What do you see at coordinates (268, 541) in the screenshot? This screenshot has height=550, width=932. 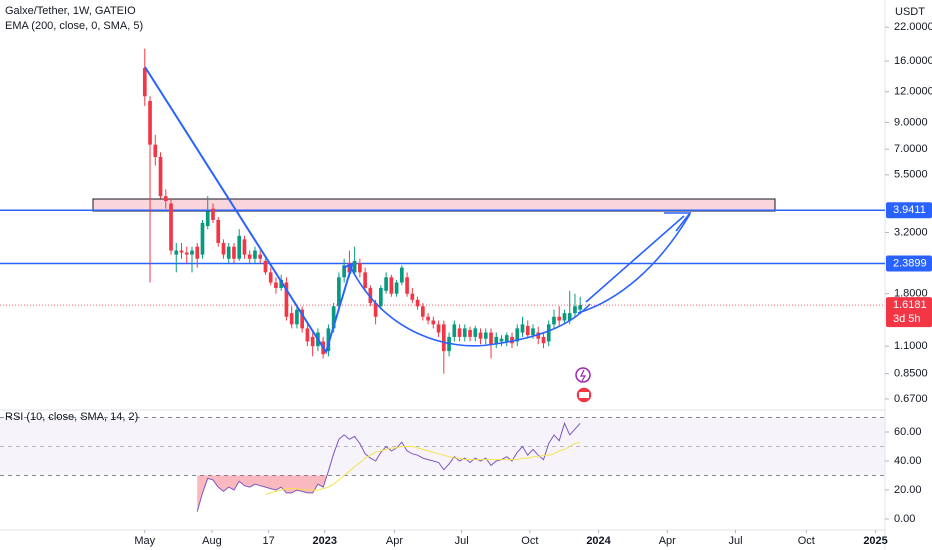 I see `x-tick-label: 17` at bounding box center [268, 541].